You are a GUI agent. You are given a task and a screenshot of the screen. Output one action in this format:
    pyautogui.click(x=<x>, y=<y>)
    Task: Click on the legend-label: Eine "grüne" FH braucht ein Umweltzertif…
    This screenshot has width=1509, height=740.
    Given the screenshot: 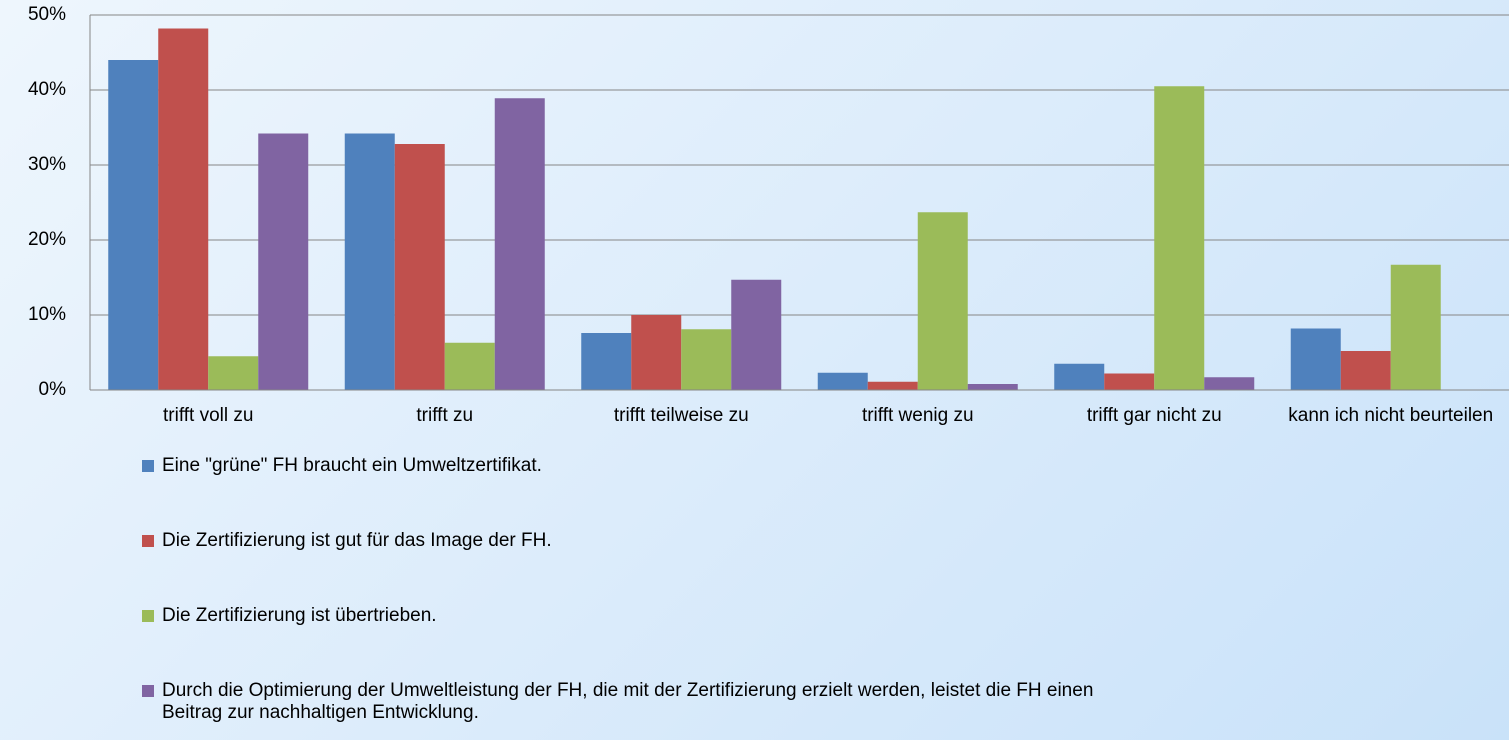 What is the action you would take?
    pyautogui.click(x=352, y=465)
    